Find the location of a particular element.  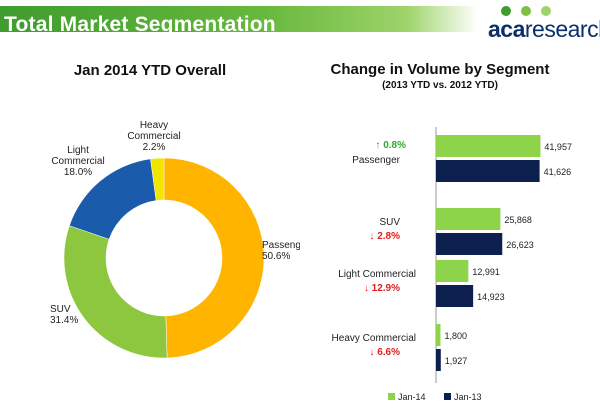

bar-value-label: 41,626 is located at coordinates (558, 172).